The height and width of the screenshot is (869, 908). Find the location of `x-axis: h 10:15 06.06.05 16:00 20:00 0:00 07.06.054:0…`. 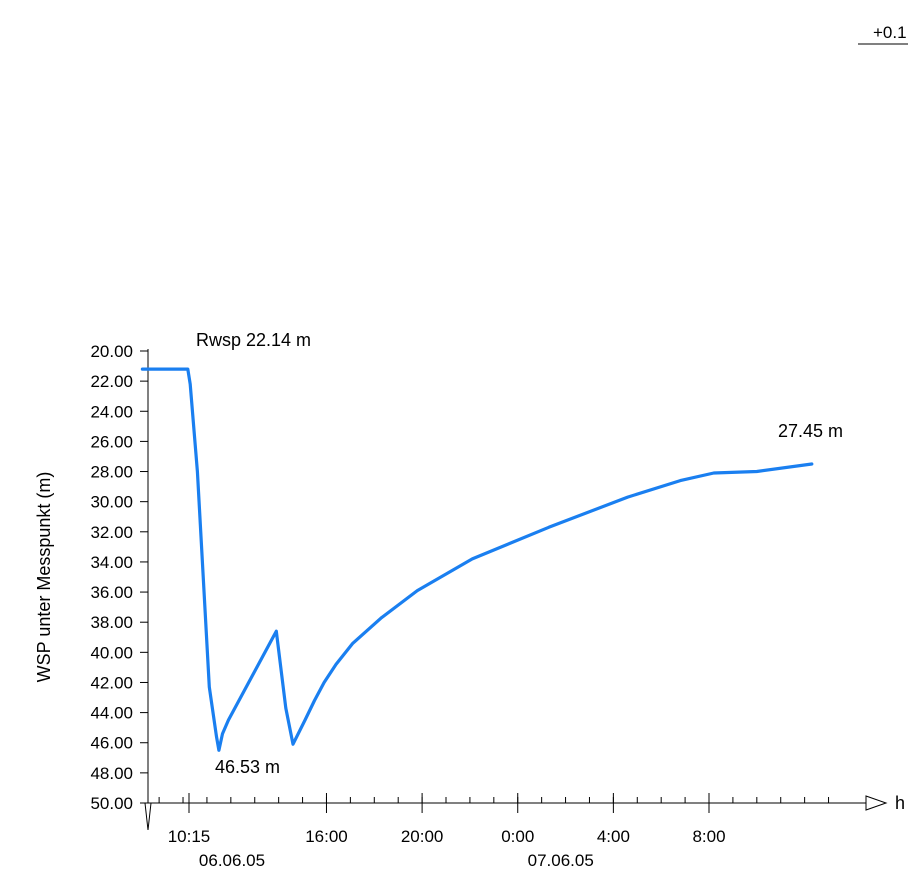

x-axis: h 10:15 06.06.05 16:00 20:00 0:00 07.06.054:0… is located at coordinates (524, 831).